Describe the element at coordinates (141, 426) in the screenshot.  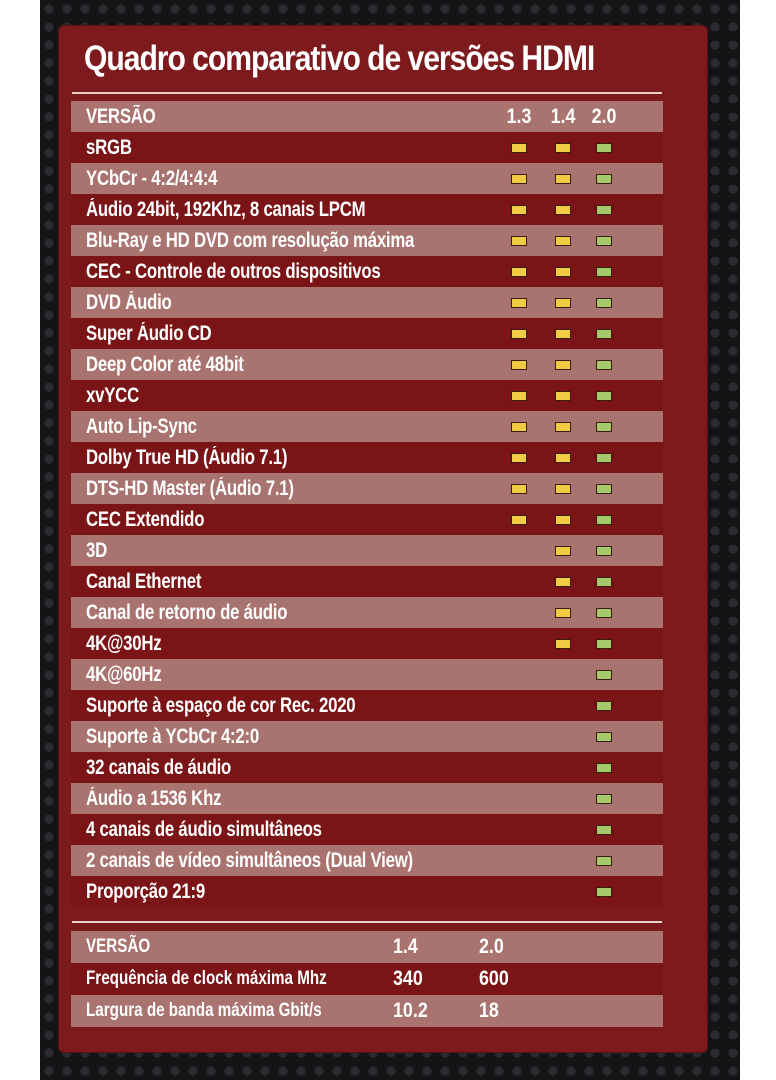
I see `feature-label: Auto Lip-Sync` at that location.